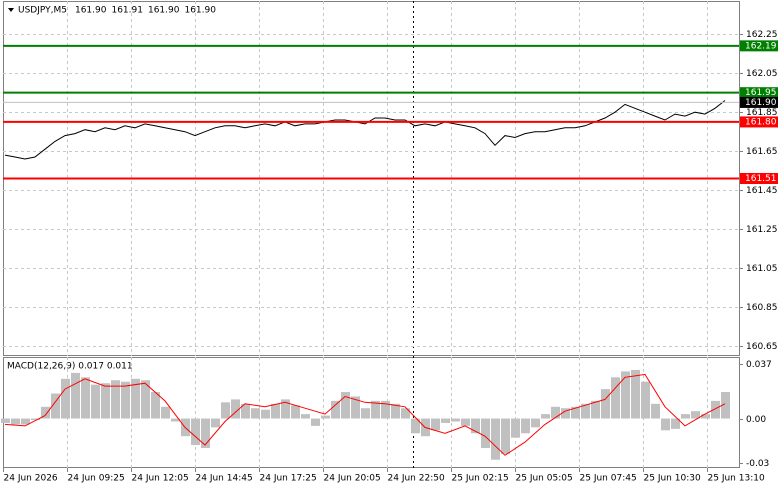 Image resolution: width=781 pixels, height=489 pixels. Describe the element at coordinates (352, 479) in the screenshot. I see `x-tick-label: 24 Jun 20:05` at that location.